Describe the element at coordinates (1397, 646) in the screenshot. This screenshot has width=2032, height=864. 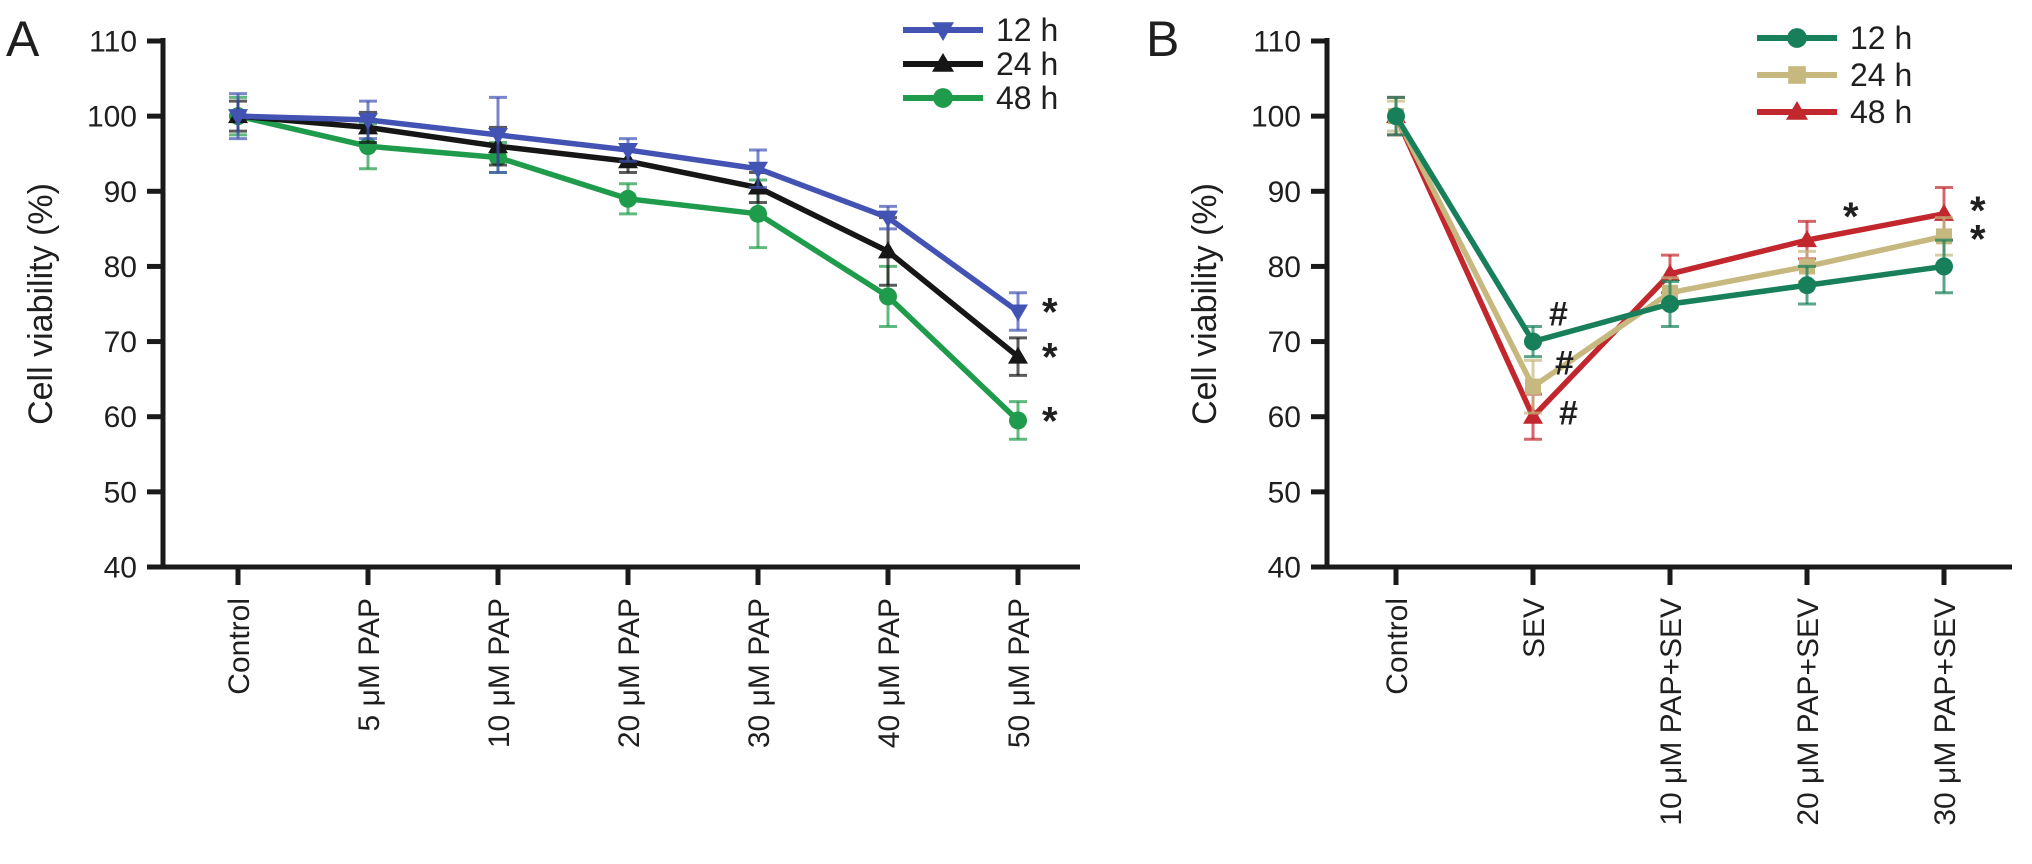
I see `panel-b-x-tick-label: Control` at that location.